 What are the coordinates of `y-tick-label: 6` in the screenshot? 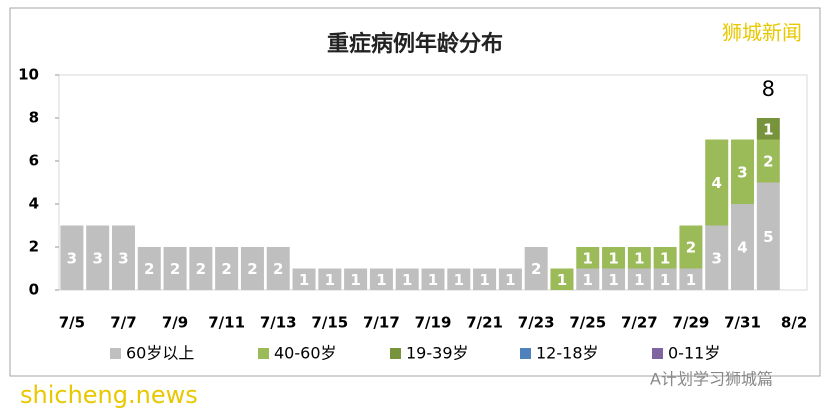 It's located at (34, 161).